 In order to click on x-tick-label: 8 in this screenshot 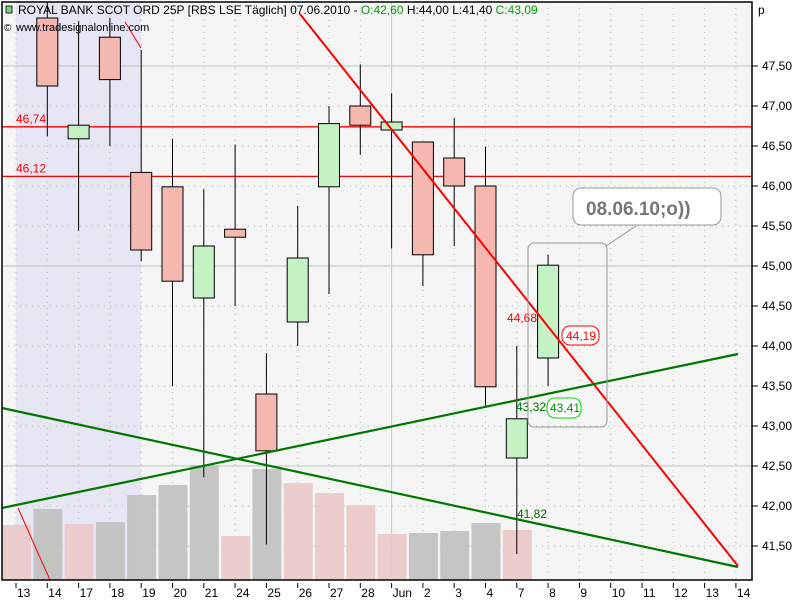, I will do `click(552, 593)`.